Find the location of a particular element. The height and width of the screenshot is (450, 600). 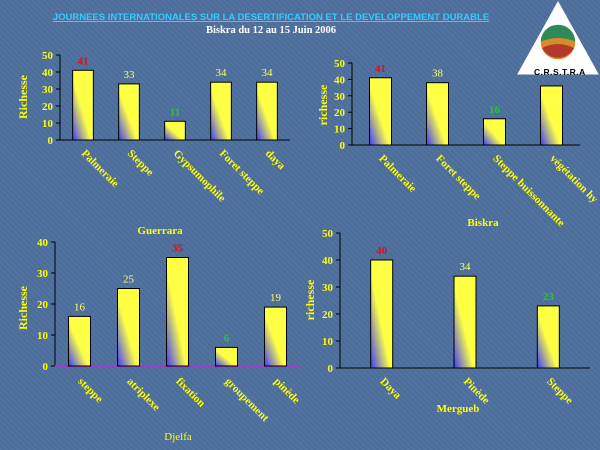

bar-steppe-buissonnante is located at coordinates (494, 132).